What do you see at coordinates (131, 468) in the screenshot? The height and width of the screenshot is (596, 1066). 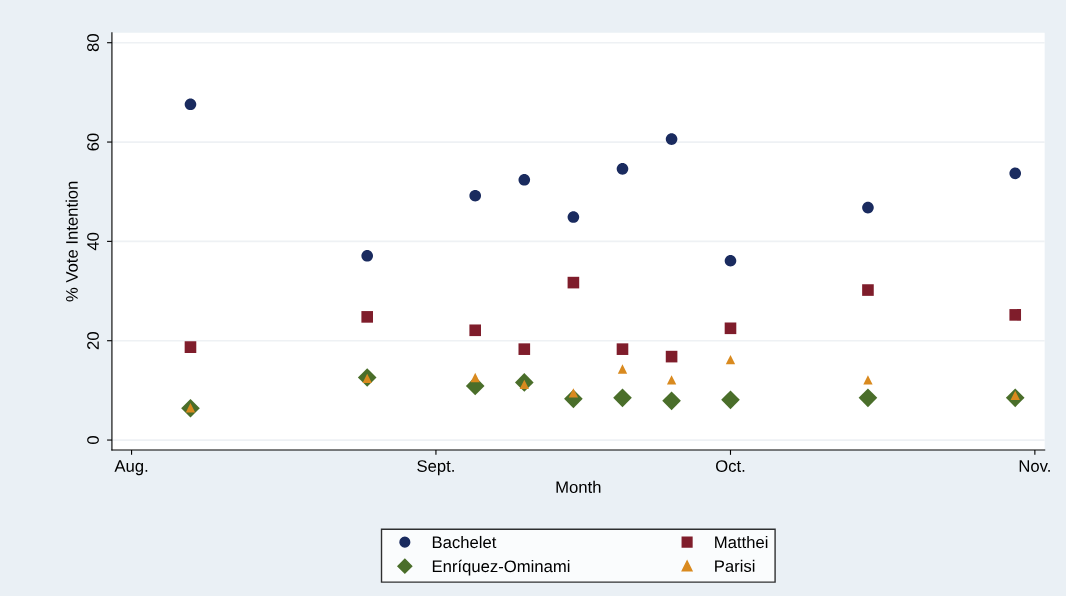 I see `x-tick-label: Aug.` at bounding box center [131, 468].